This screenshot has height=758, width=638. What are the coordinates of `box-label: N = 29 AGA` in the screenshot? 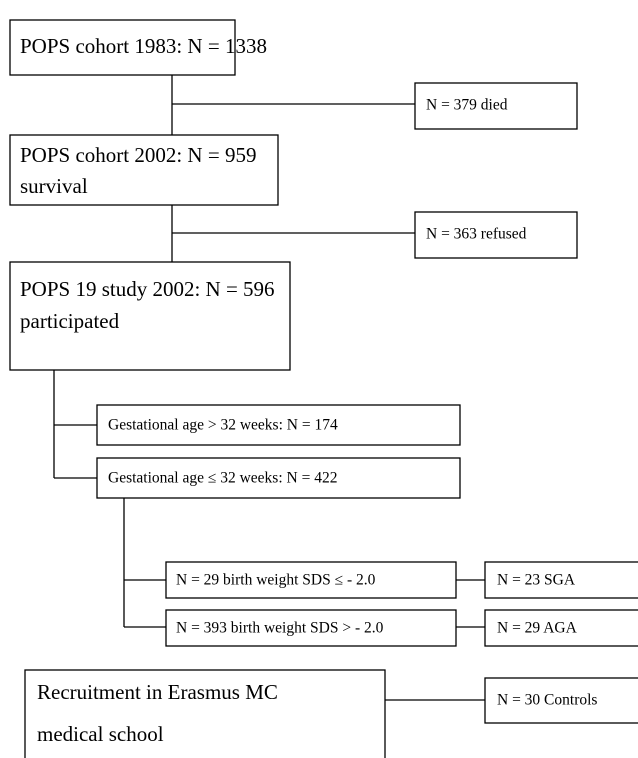 It's located at (537, 628).